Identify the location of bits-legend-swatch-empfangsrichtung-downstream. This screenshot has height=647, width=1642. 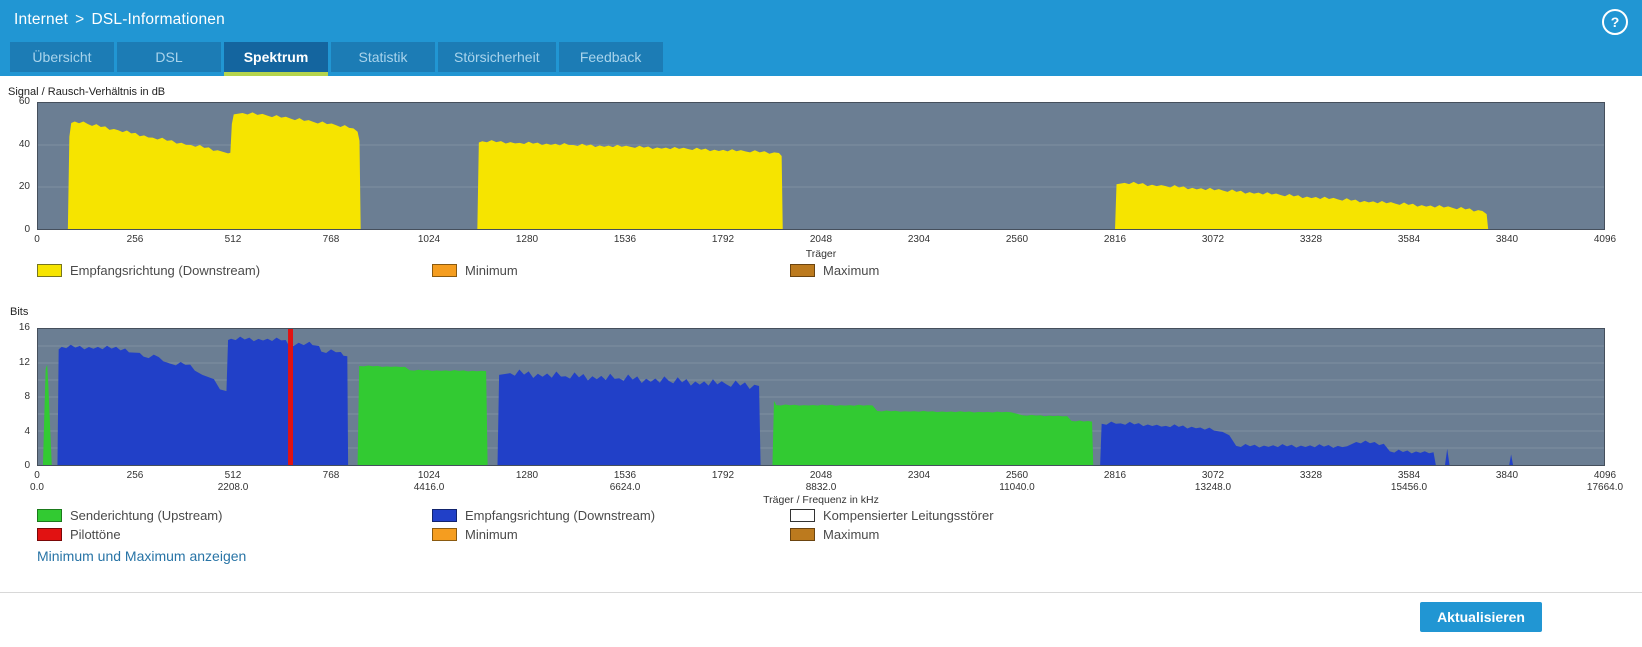
(444, 515).